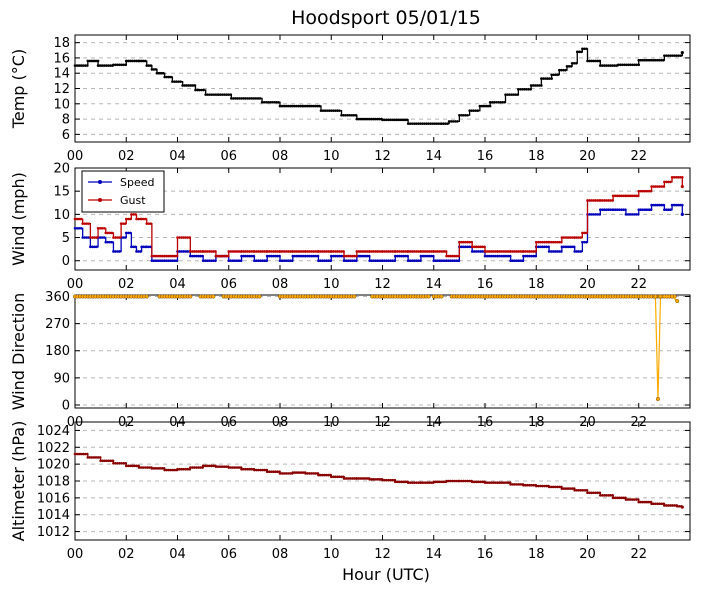  Describe the element at coordinates (228, 284) in the screenshot. I see `x-tick-label: 06` at that location.